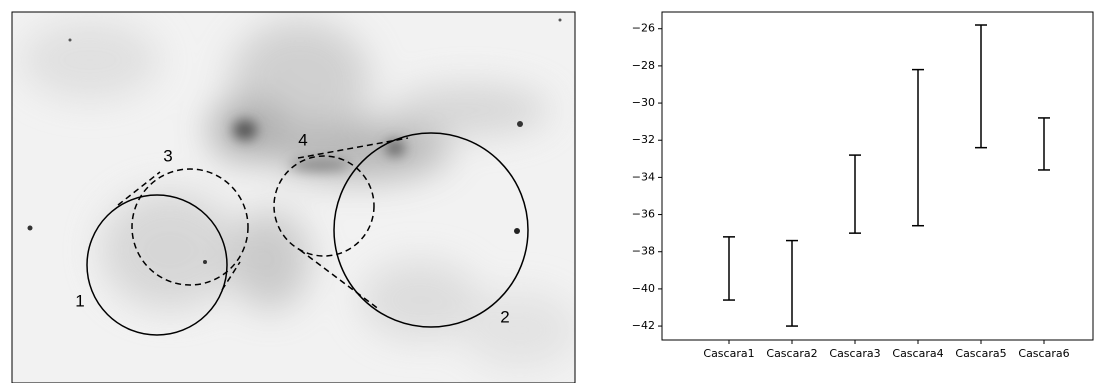 This screenshot has width=1098, height=383. Describe the element at coordinates (917, 353) in the screenshot. I see `x-tick-label: Cascara4` at that location.